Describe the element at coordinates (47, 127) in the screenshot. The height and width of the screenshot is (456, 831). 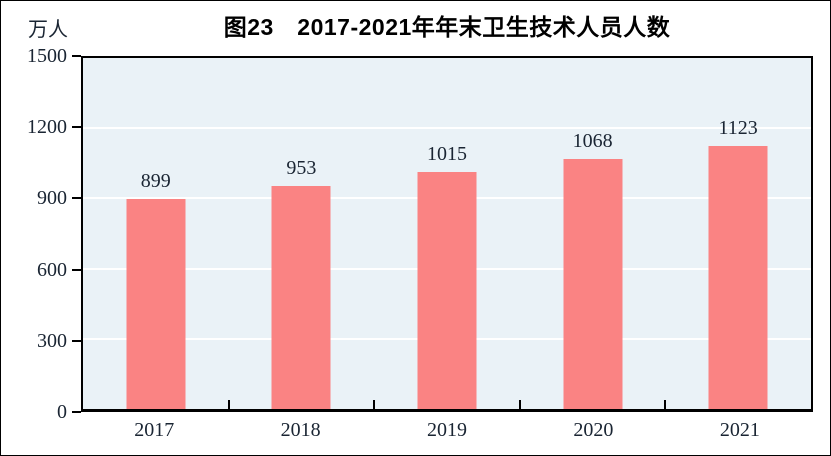
I see `y-tick-label-1200: 1200` at that location.